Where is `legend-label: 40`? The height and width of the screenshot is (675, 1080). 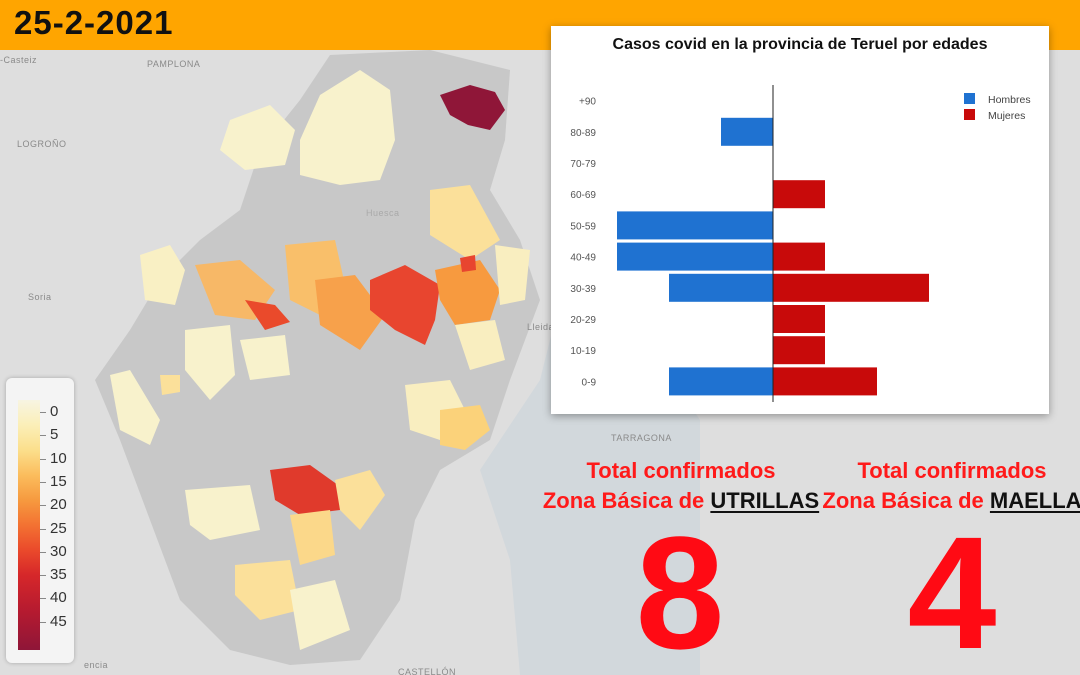 legend-label: 40 is located at coordinates (58, 598).